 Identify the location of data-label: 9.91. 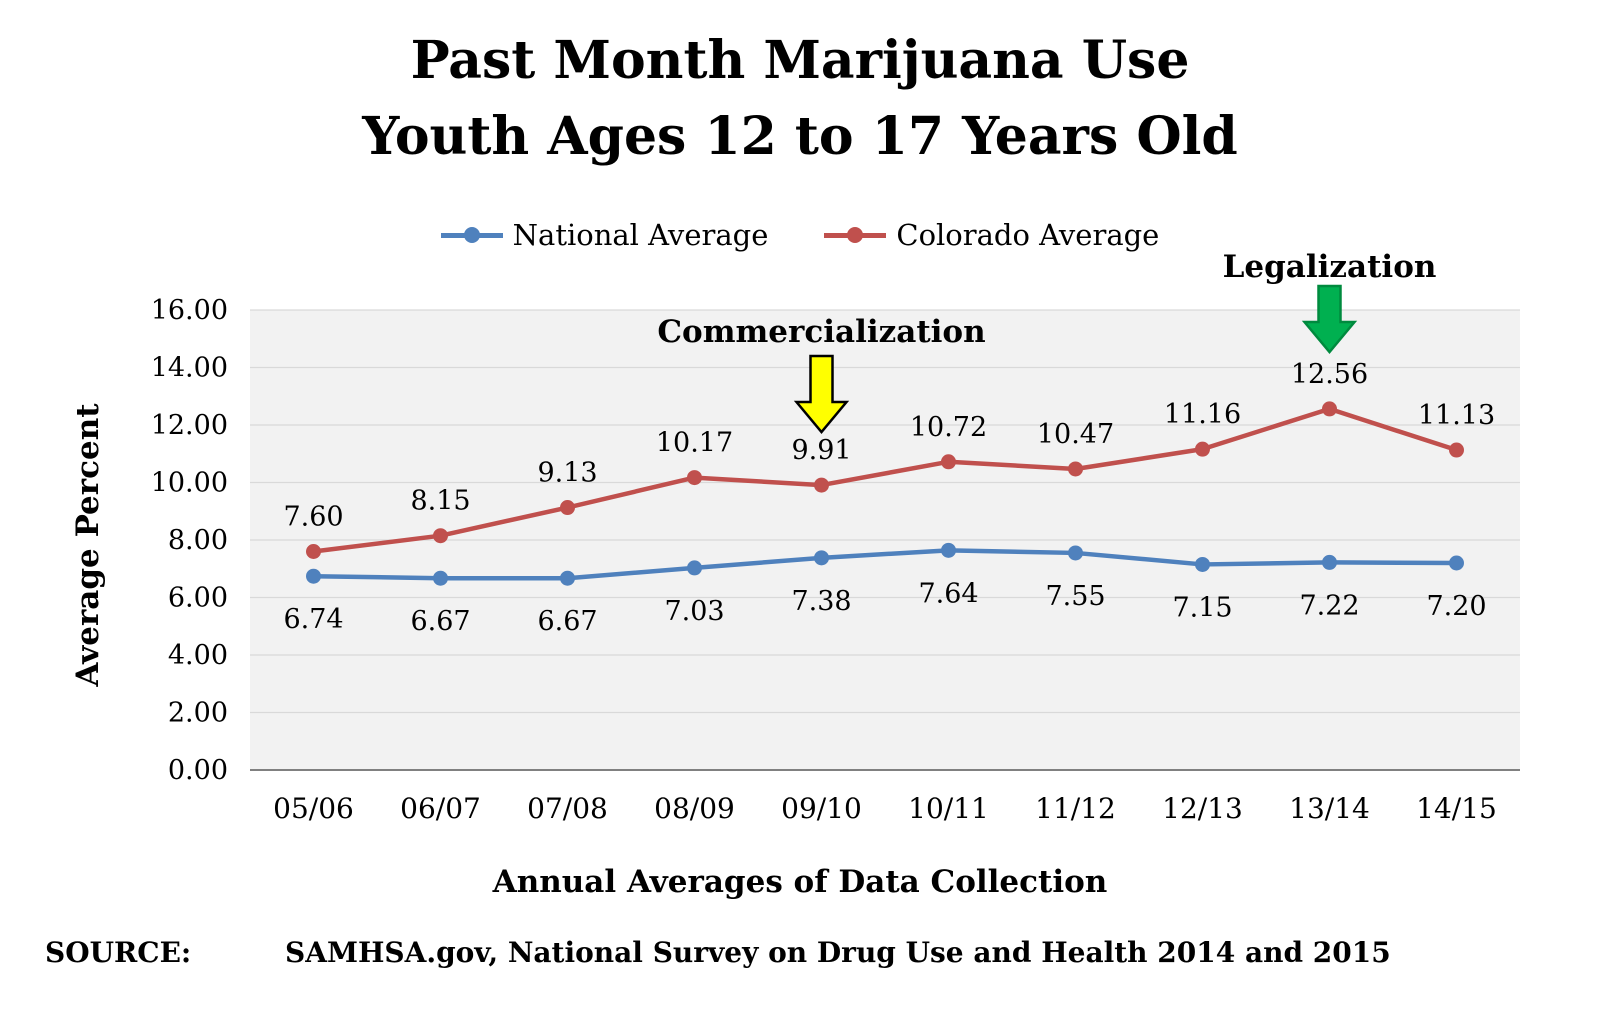
(821, 450).